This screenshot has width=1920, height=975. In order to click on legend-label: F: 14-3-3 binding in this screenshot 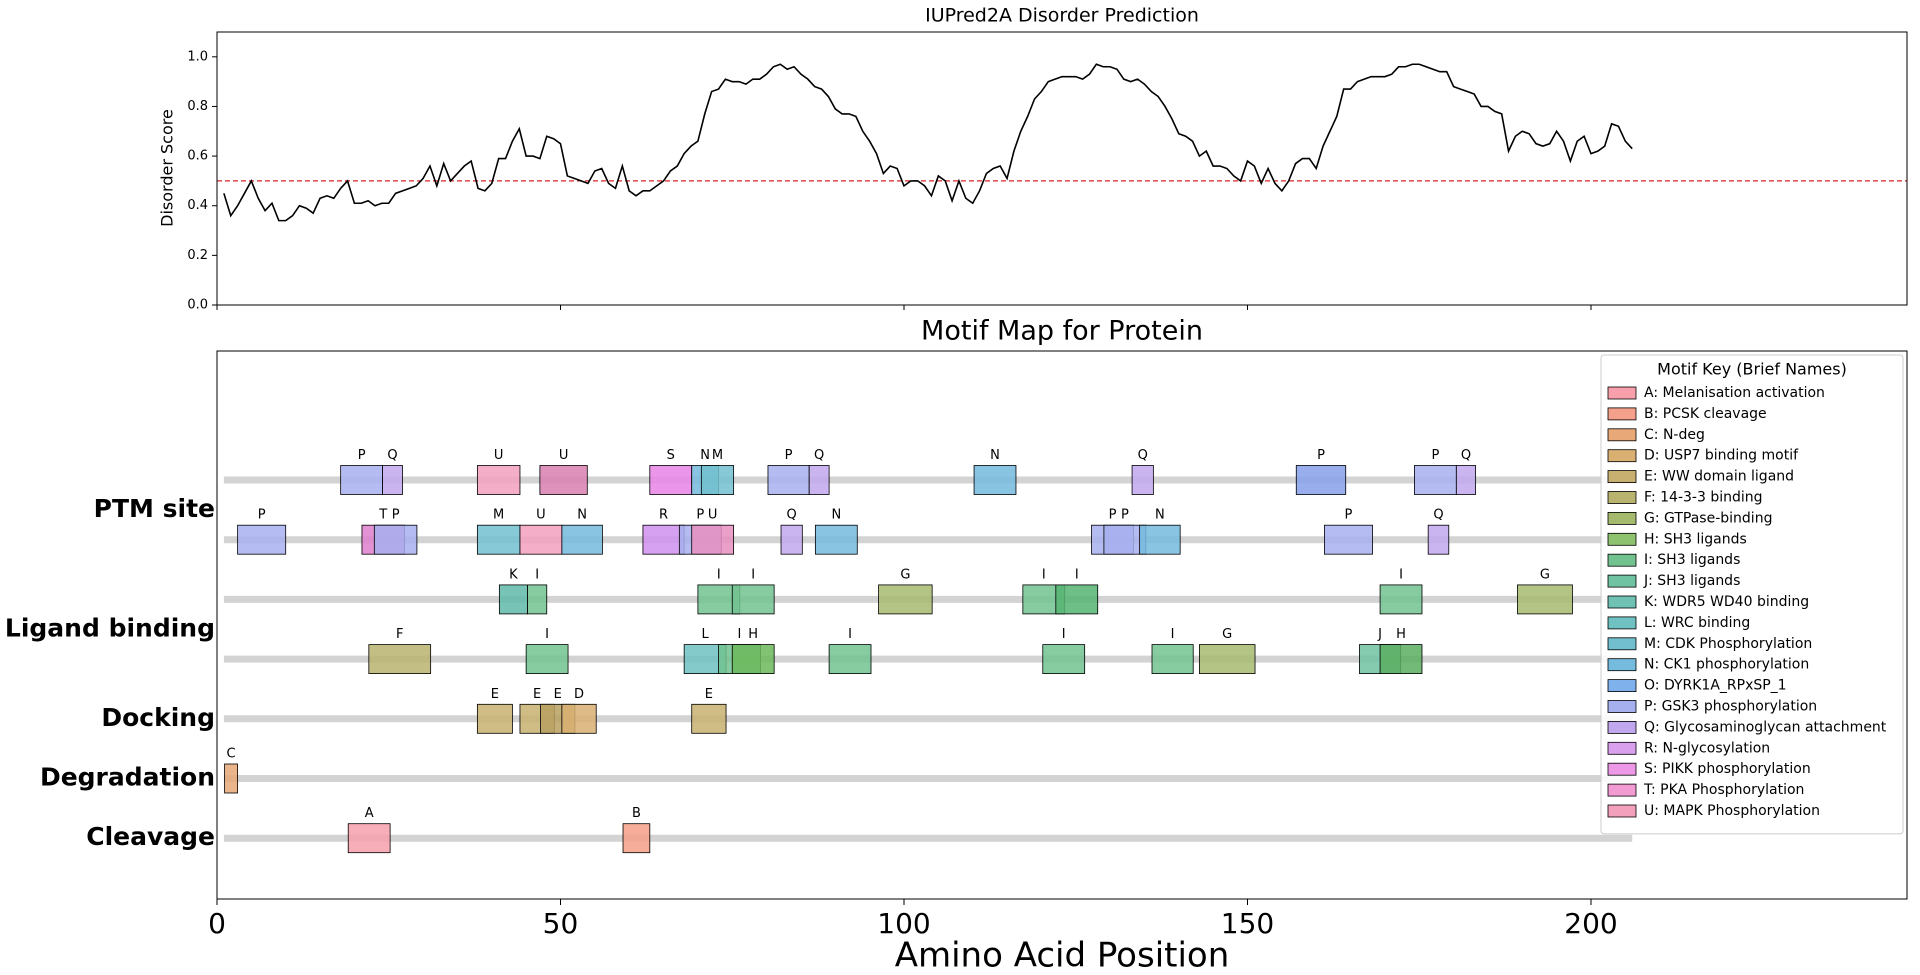, I will do `click(1703, 498)`.